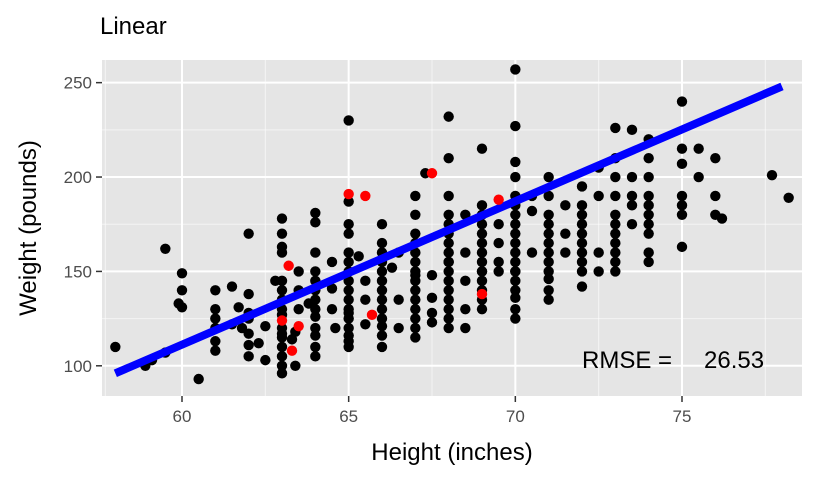 The height and width of the screenshot is (480, 816). What do you see at coordinates (515, 416) in the screenshot?
I see `x-tick-label: 70` at bounding box center [515, 416].